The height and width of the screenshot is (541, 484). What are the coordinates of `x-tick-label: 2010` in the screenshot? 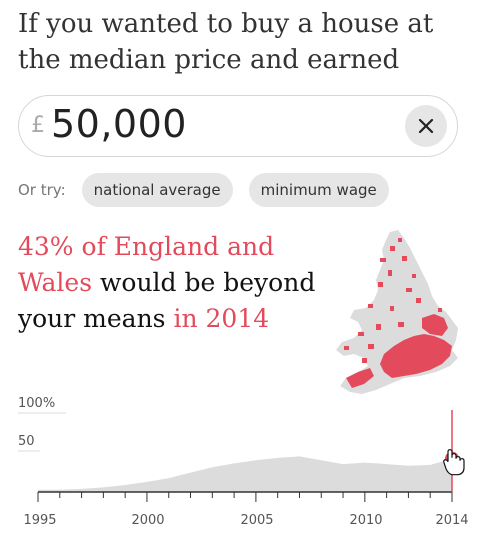 It's located at (365, 520).